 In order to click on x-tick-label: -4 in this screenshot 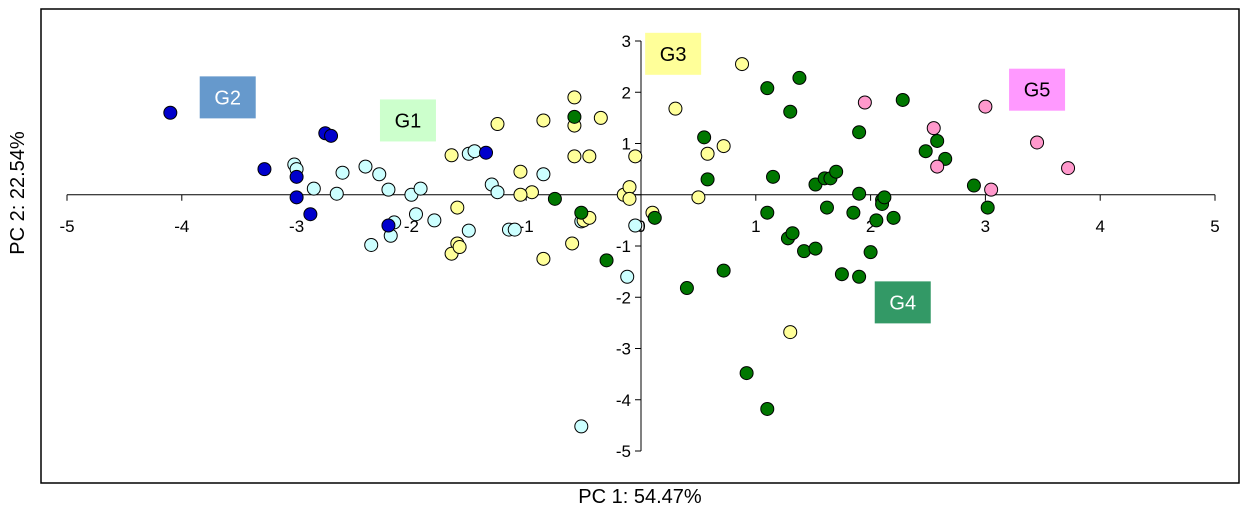, I will do `click(181, 226)`.